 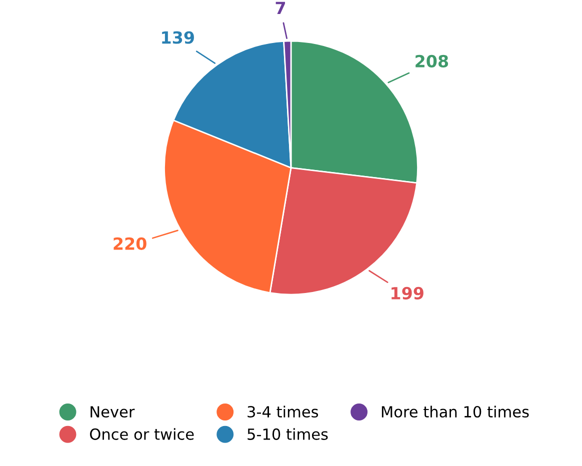 What do you see at coordinates (142, 434) in the screenshot?
I see `legend-label: Once or twice` at bounding box center [142, 434].